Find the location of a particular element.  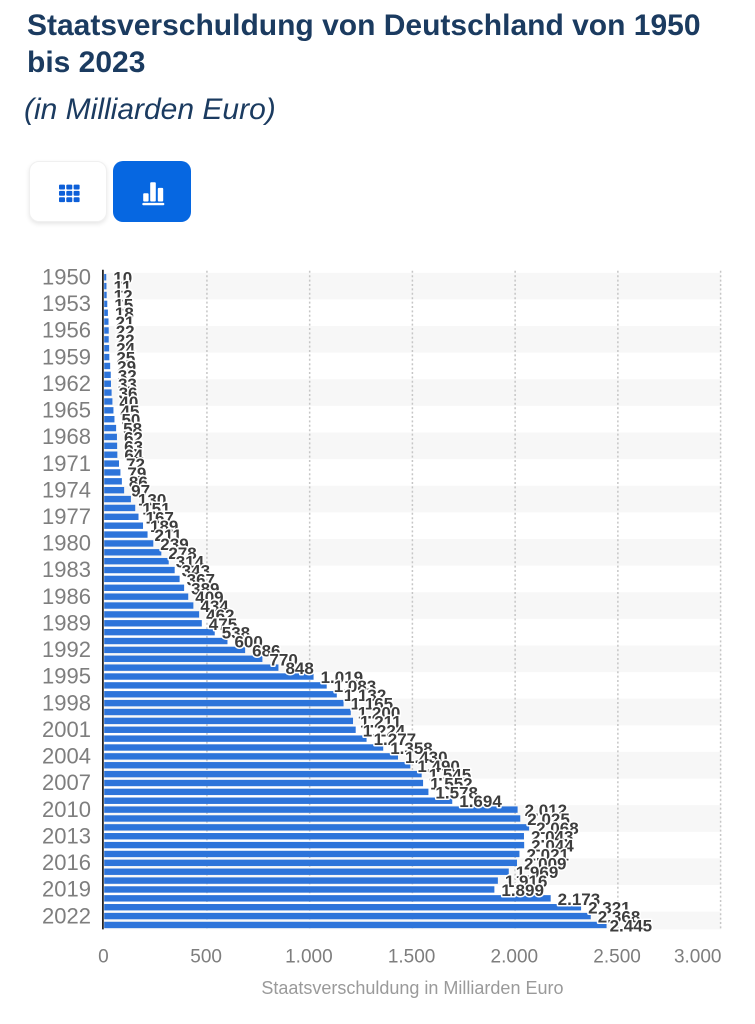

svg-text: 1989 is located at coordinates (66, 622).